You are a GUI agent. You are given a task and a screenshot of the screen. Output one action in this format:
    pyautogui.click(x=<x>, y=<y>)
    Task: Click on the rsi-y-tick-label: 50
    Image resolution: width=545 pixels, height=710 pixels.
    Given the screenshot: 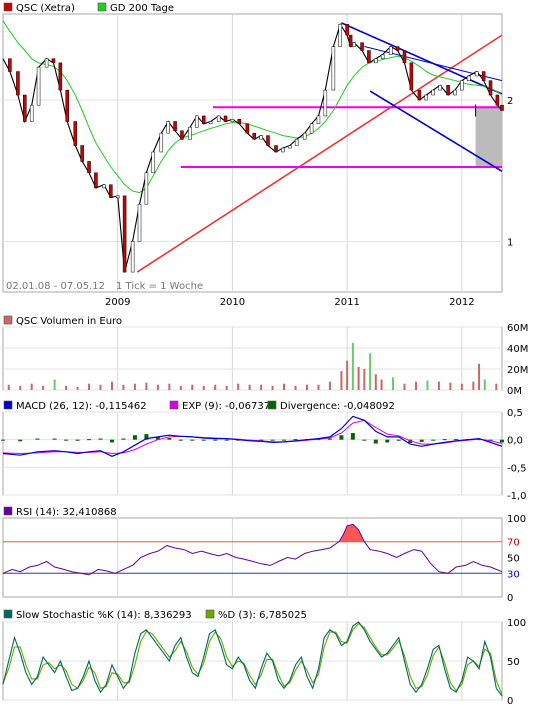 What is the action you would take?
    pyautogui.click(x=513, y=559)
    